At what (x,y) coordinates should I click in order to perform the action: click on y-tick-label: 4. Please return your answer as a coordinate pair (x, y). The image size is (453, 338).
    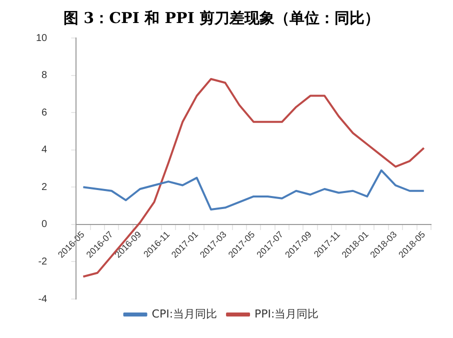
    Looking at the image, I should click on (45, 150).